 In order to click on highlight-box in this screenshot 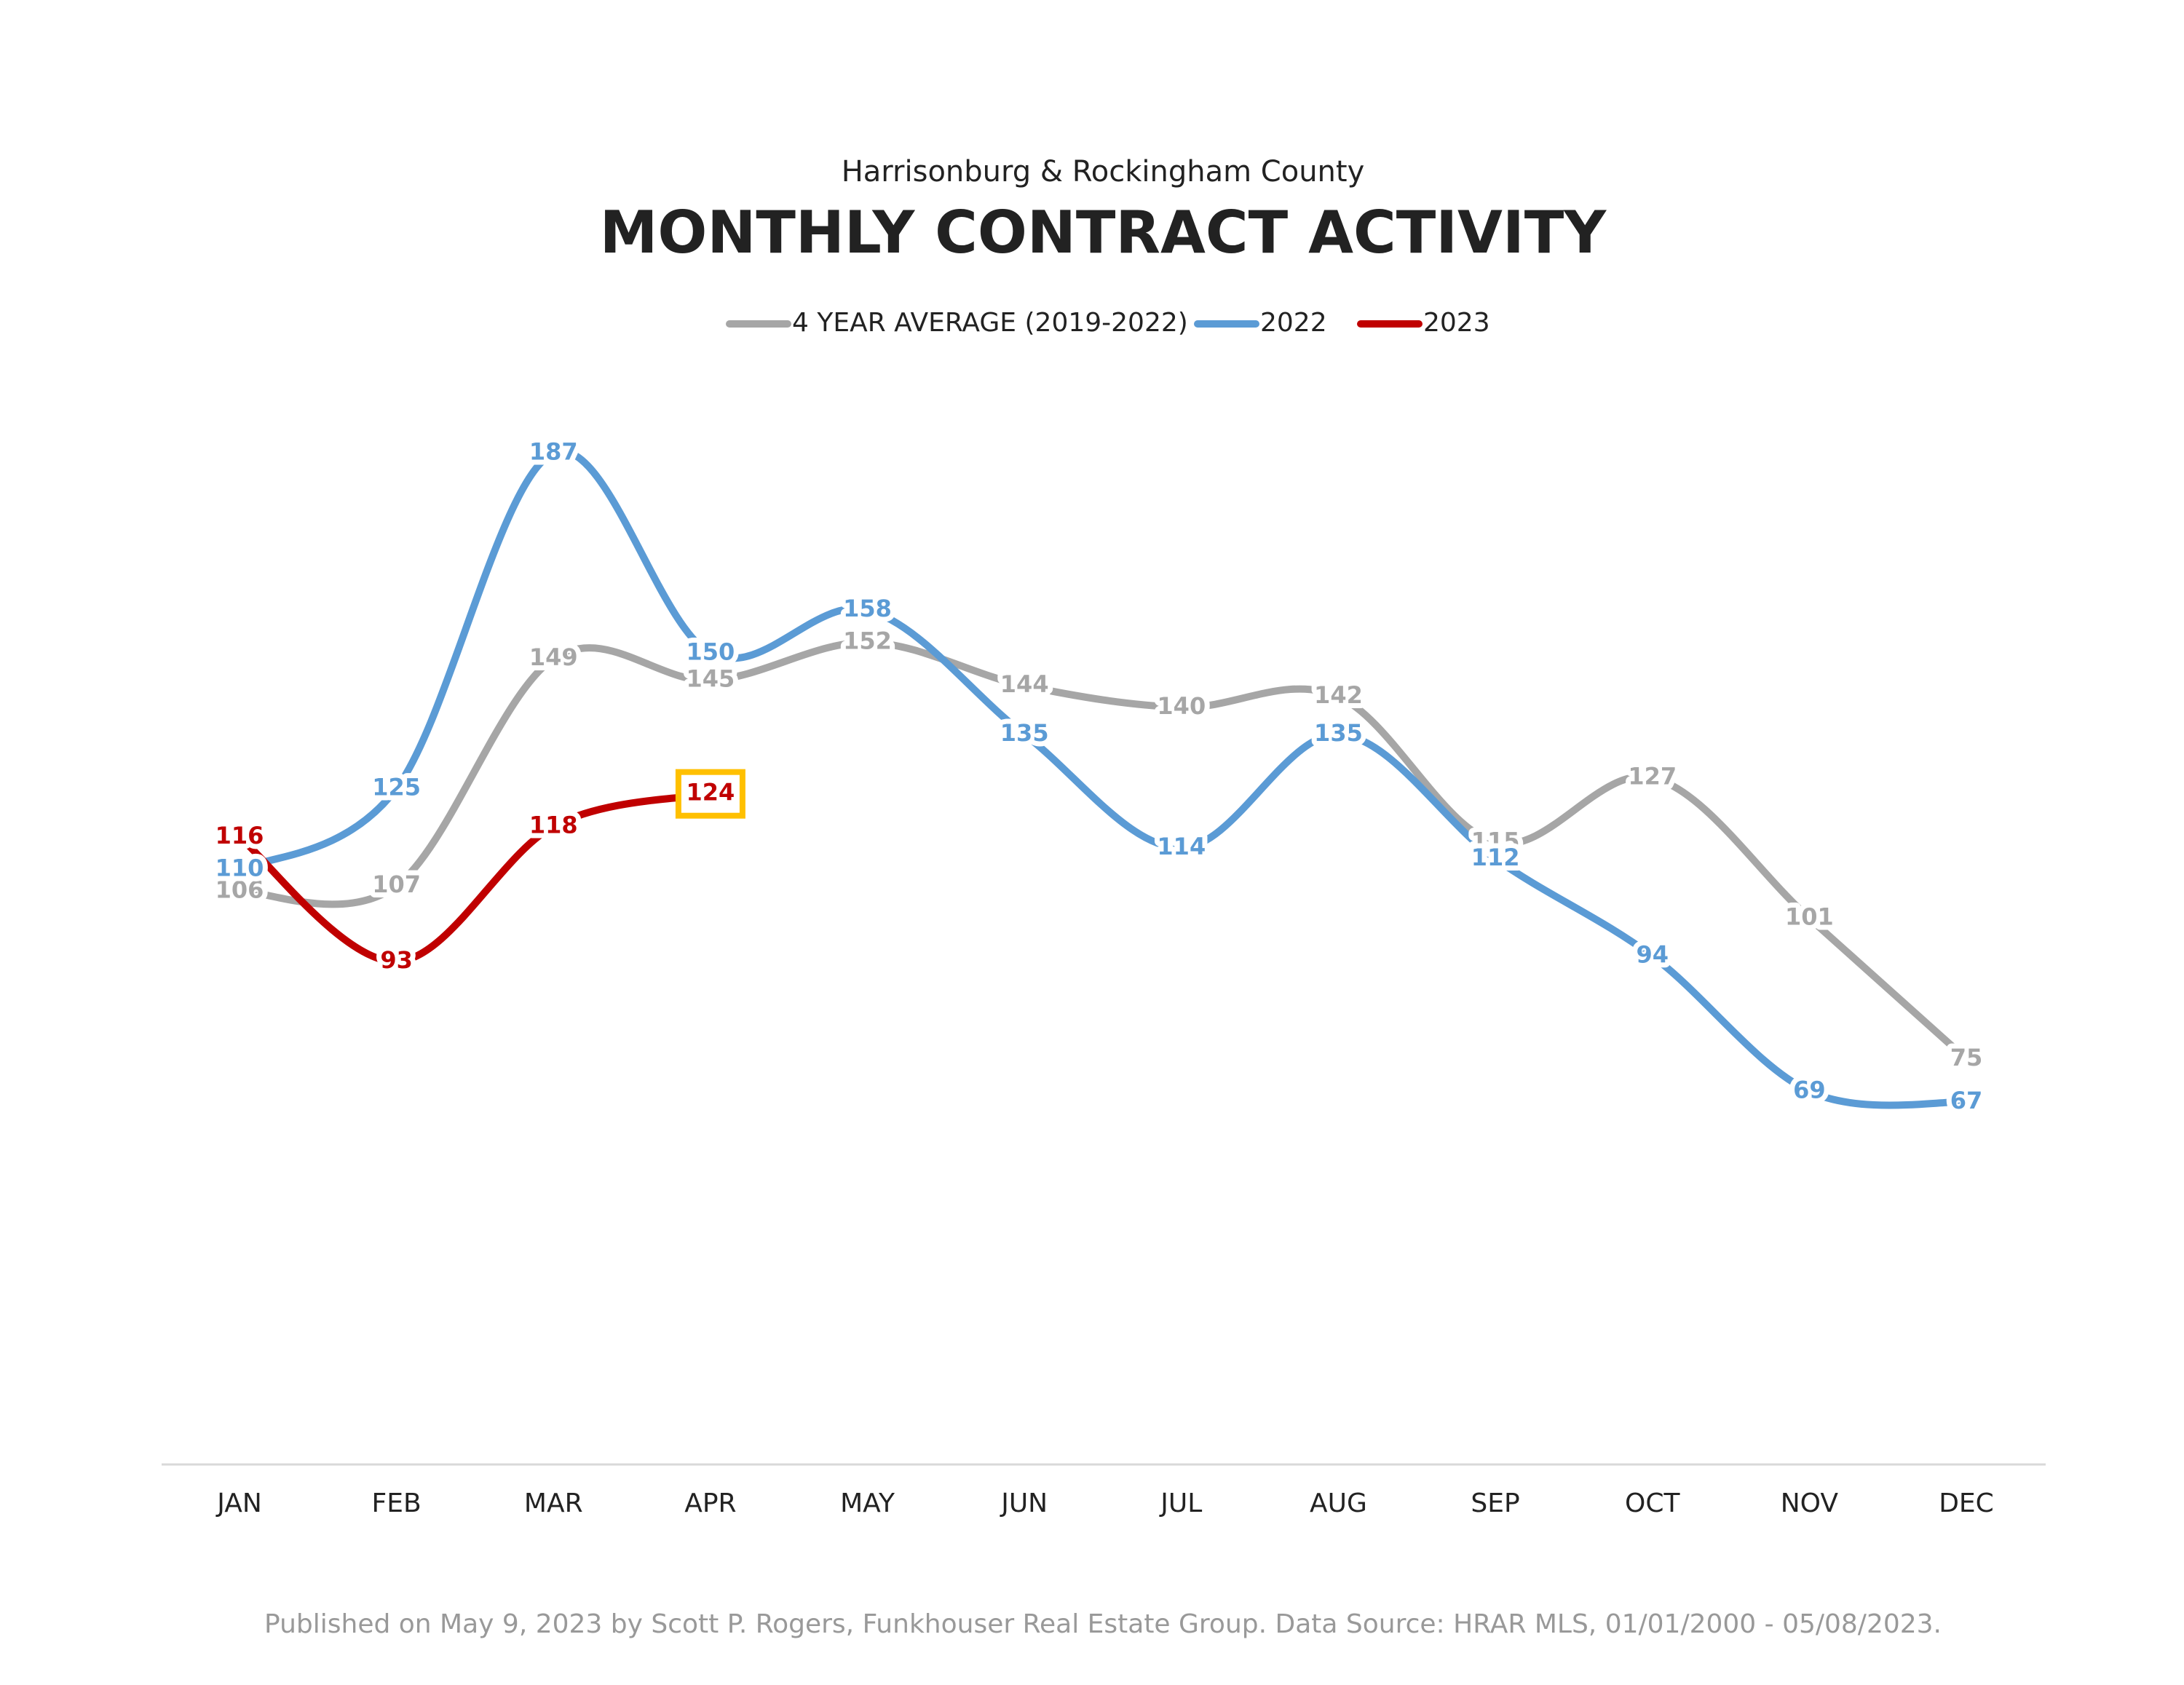, I will do `click(710, 794)`.